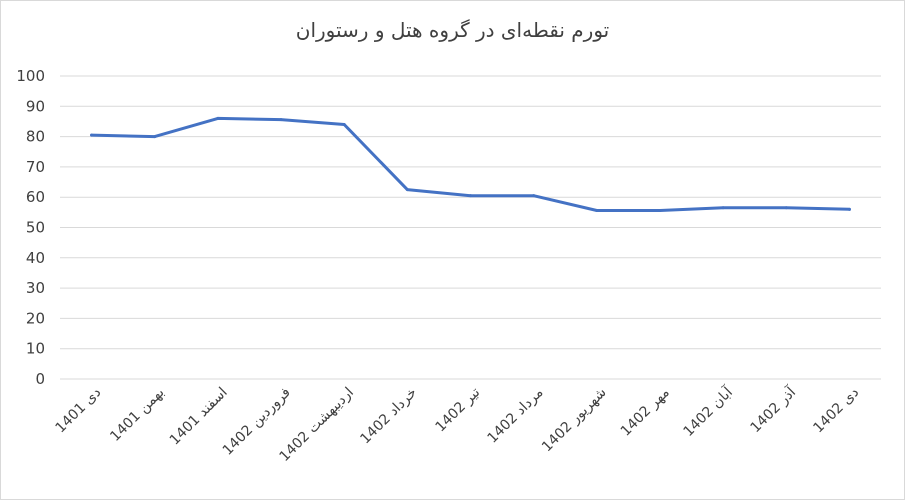  Describe the element at coordinates (79, 411) in the screenshot. I see `x-tick-label: دی 1401` at that location.